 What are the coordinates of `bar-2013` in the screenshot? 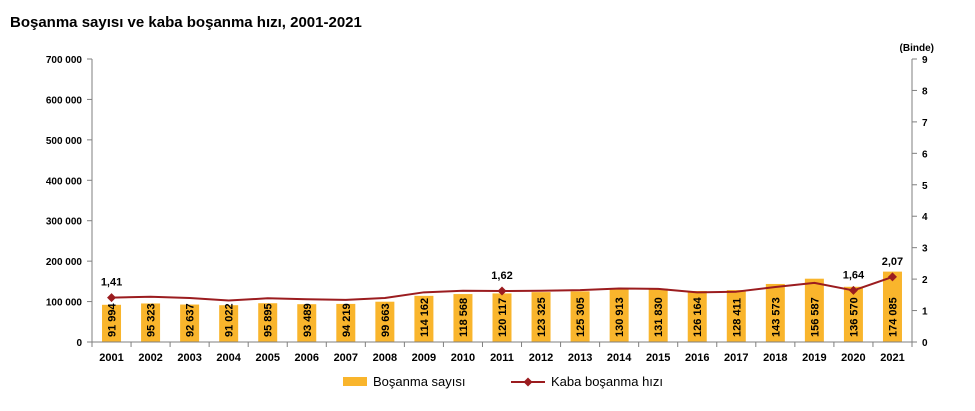 It's located at (580, 316).